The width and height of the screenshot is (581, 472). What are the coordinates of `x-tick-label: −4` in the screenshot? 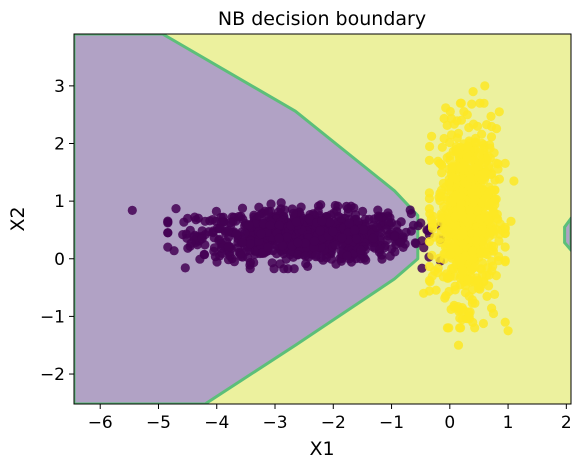 It's located at (216, 423).